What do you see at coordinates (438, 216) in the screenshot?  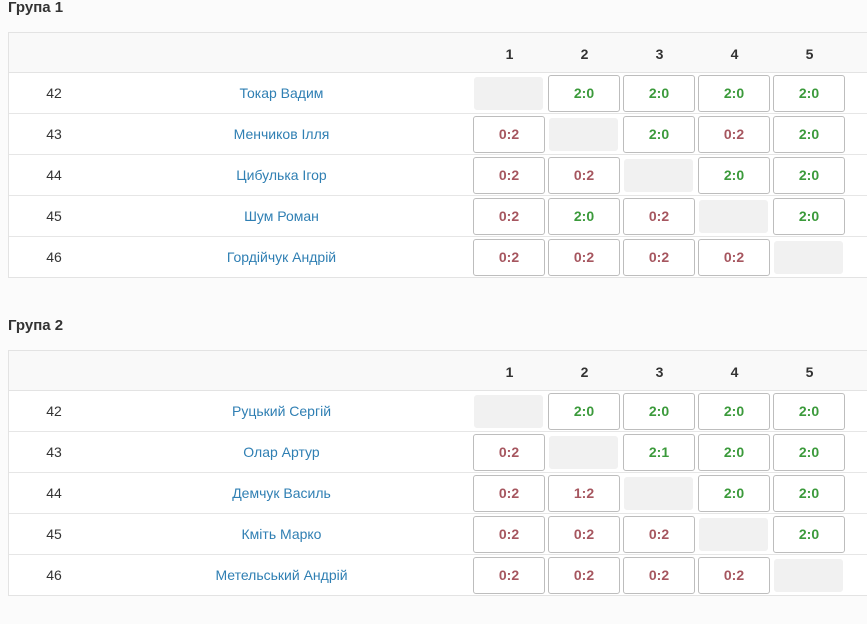 I see `table-row: 45 Шум Роман 0:2 2:0 0:2 2:0` at bounding box center [438, 216].